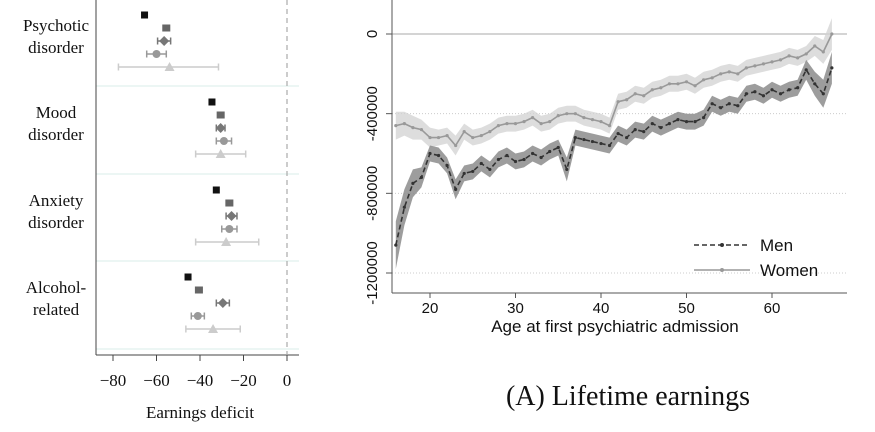 Image resolution: width=875 pixels, height=432 pixels. Describe the element at coordinates (772, 308) in the screenshot. I see `right-x-tick-label: 60` at that location.